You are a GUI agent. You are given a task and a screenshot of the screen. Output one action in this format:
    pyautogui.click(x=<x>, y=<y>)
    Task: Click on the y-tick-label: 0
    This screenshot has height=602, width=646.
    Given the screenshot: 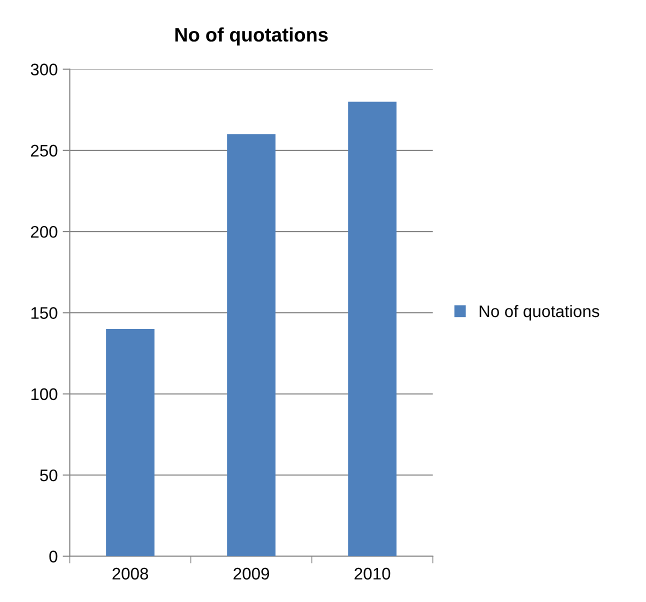 What is the action you would take?
    pyautogui.click(x=53, y=556)
    